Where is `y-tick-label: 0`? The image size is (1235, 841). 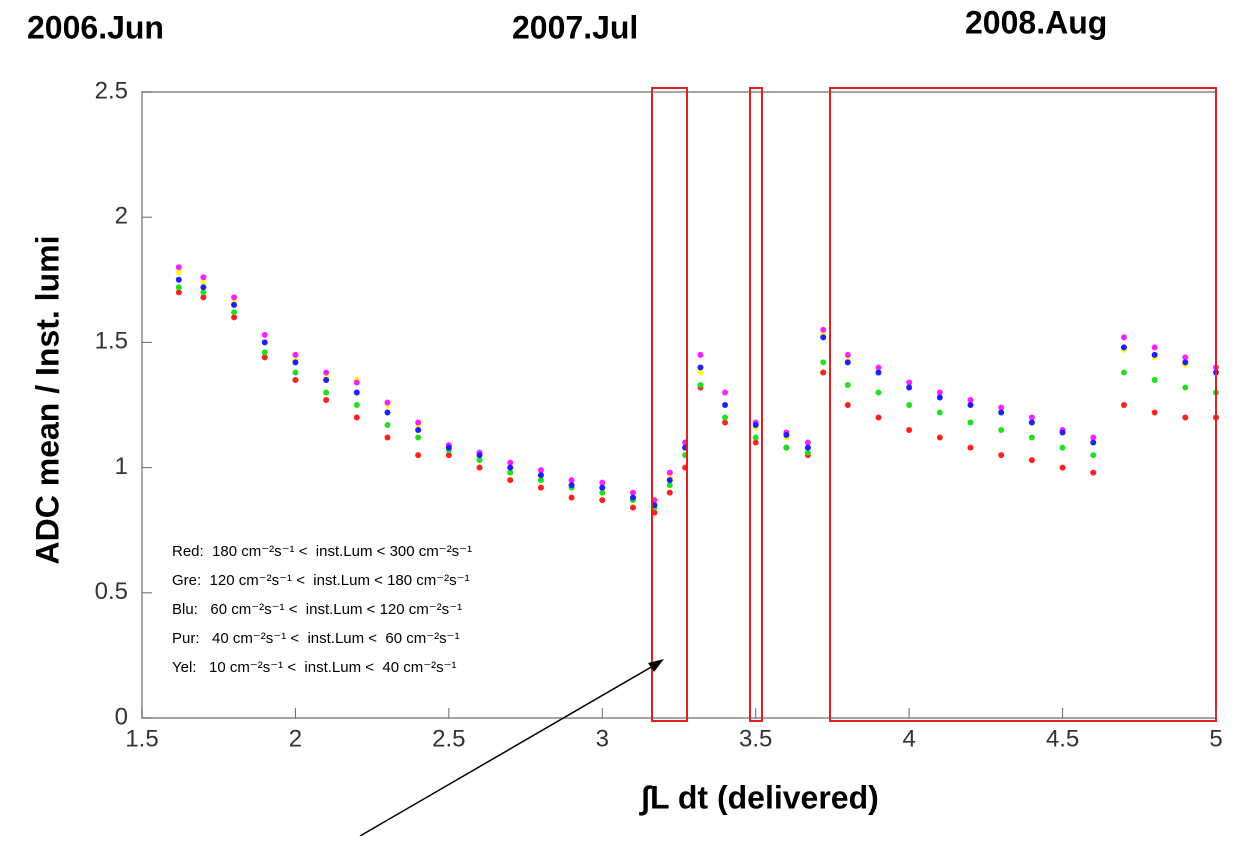 y-tick-label: 0 is located at coordinates (121, 716).